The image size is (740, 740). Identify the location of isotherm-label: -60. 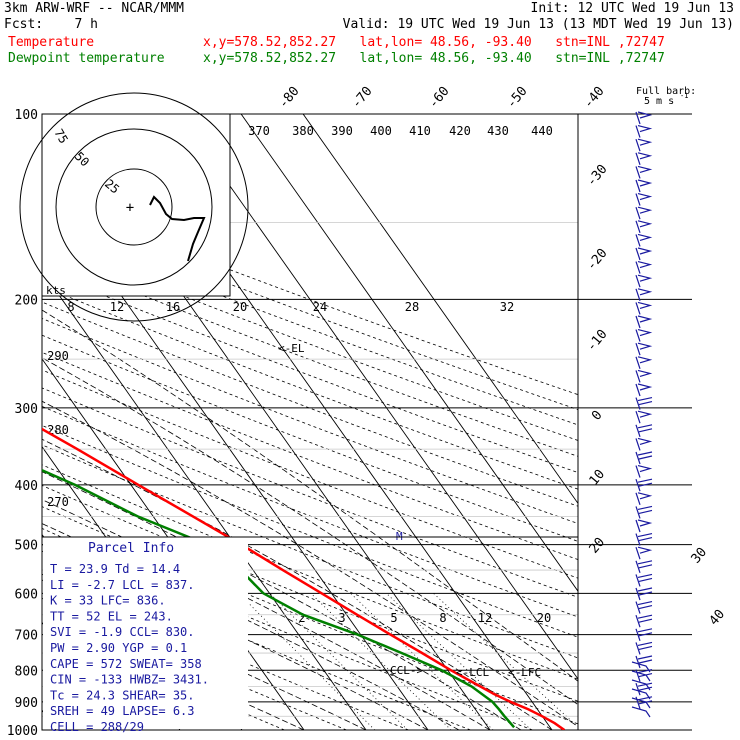
(439, 98).